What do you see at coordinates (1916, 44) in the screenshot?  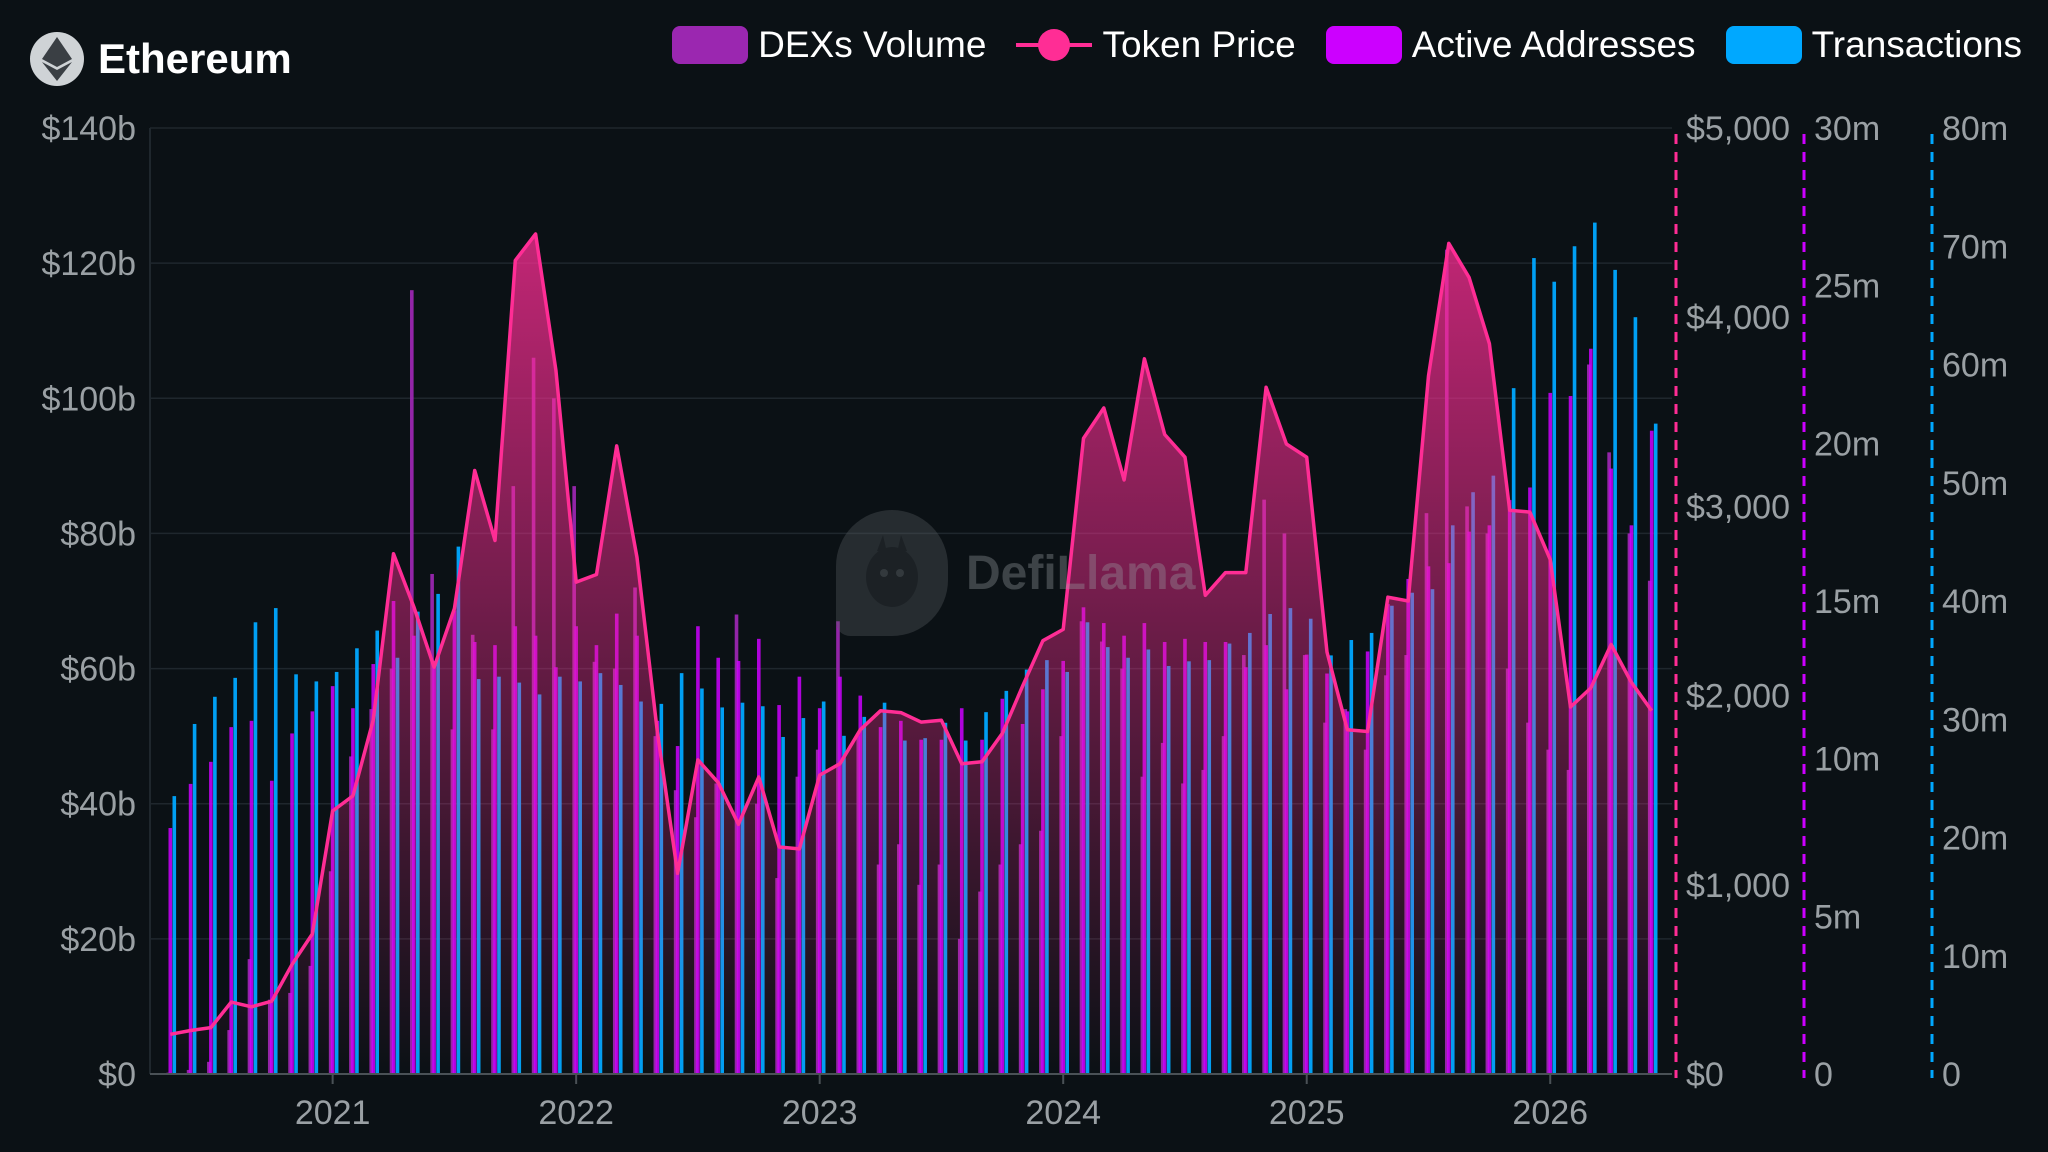 I see `legend-label-transactions: Transactions` at bounding box center [1916, 44].